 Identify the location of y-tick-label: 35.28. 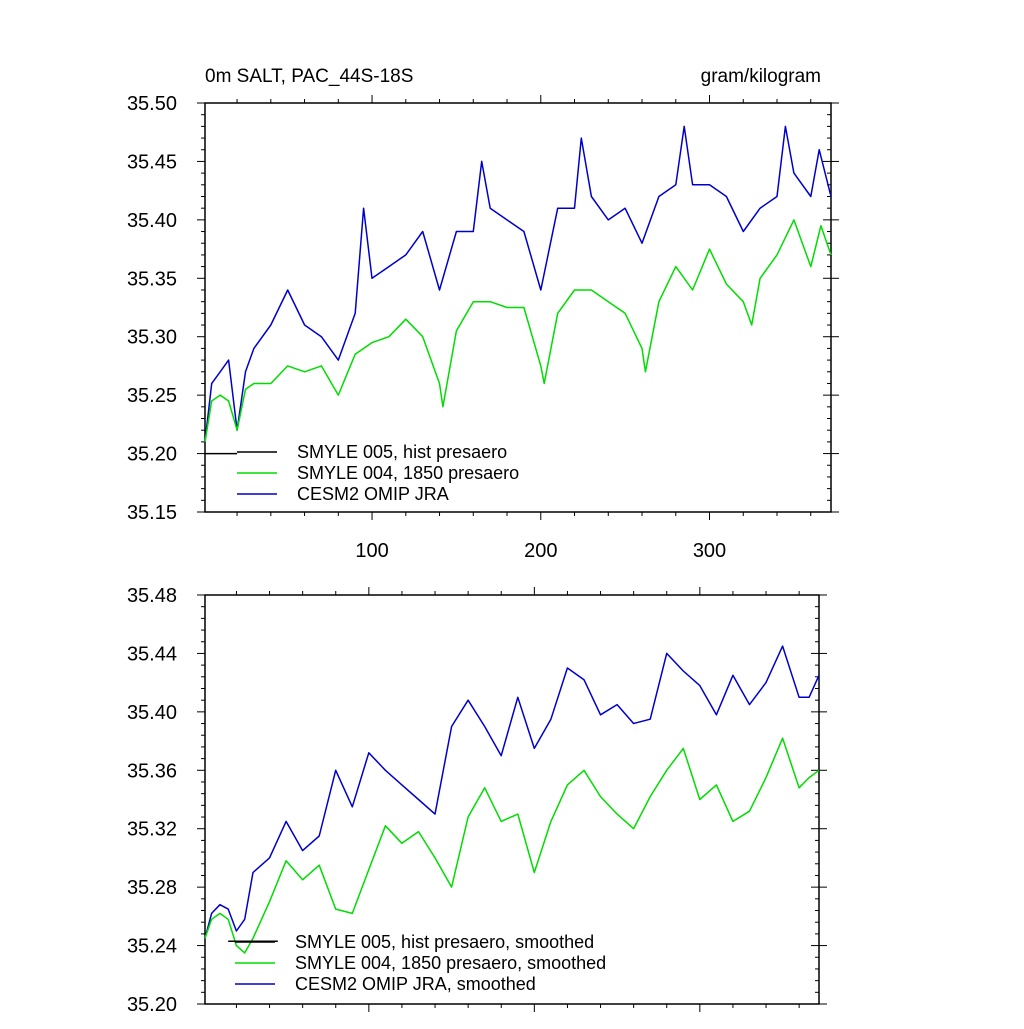
(152, 888).